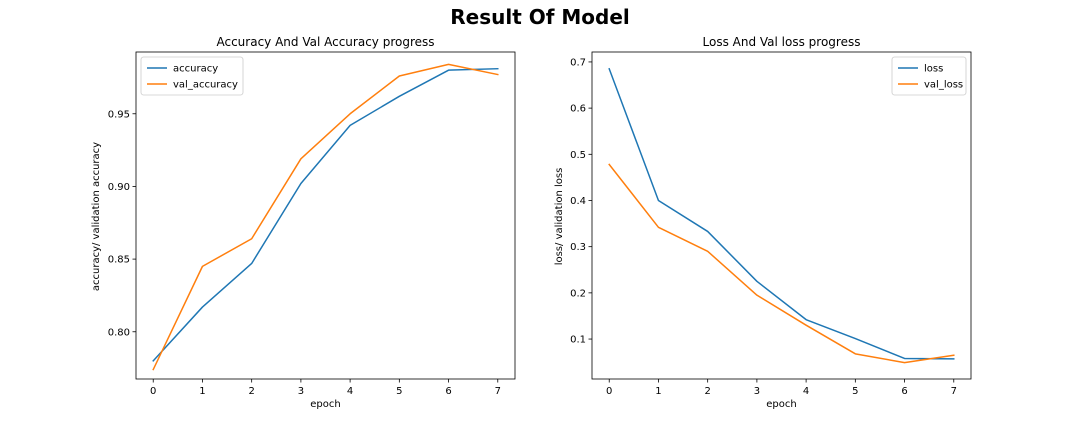 The width and height of the screenshot is (1080, 432). Describe the element at coordinates (578, 155) in the screenshot. I see `y-tick-label: 0.5` at that location.